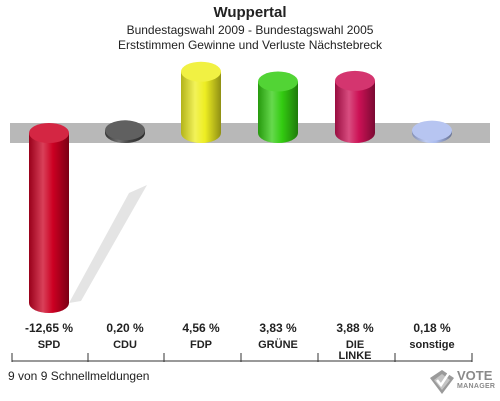  Describe the element at coordinates (442, 382) in the screenshot. I see `ballot-check-icon` at that location.